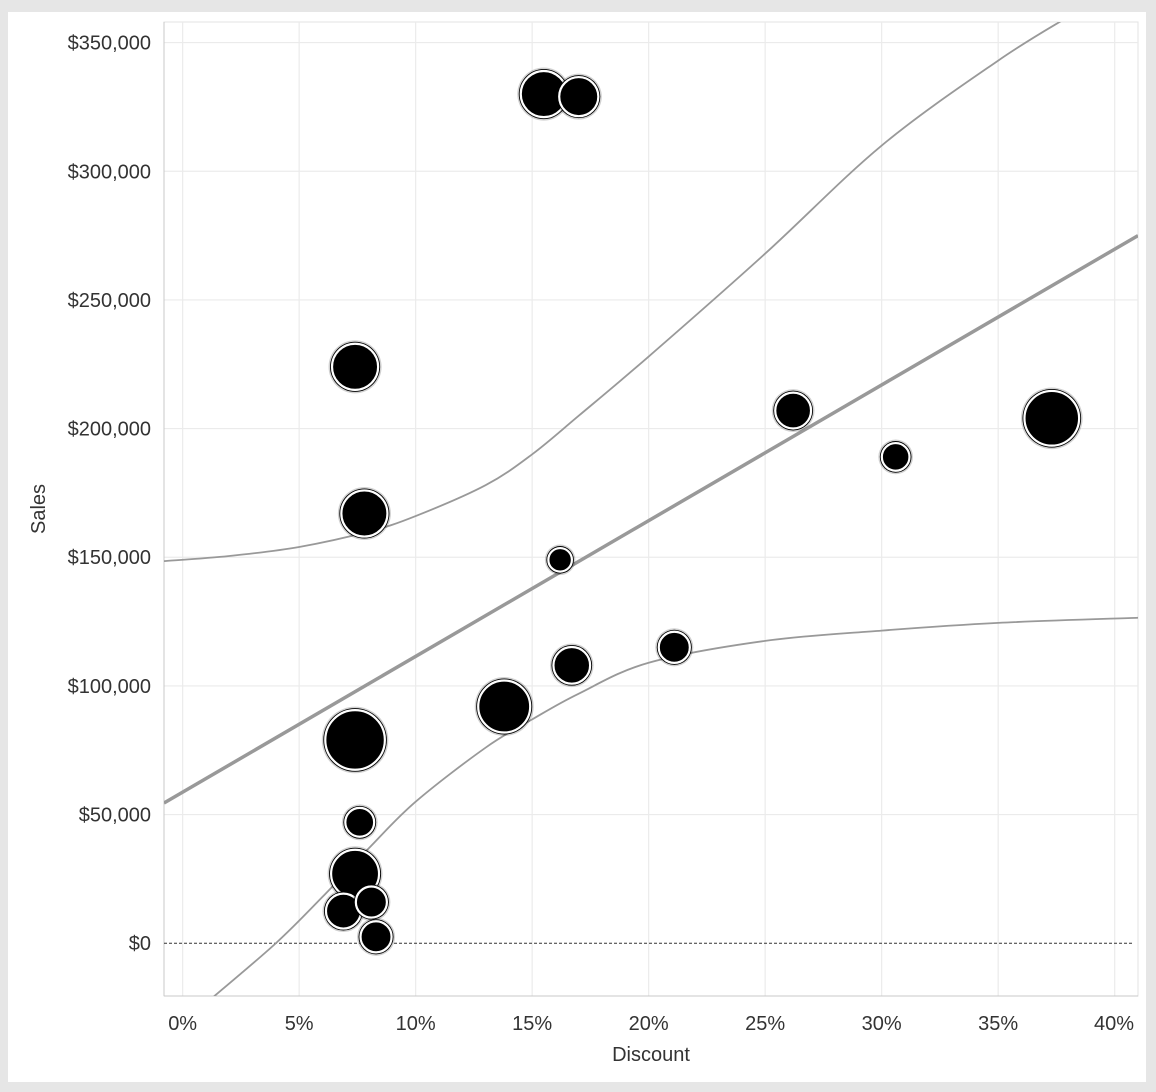 The image size is (1156, 1092). What do you see at coordinates (182, 1024) in the screenshot?
I see `x-tick-label: 0%` at bounding box center [182, 1024].